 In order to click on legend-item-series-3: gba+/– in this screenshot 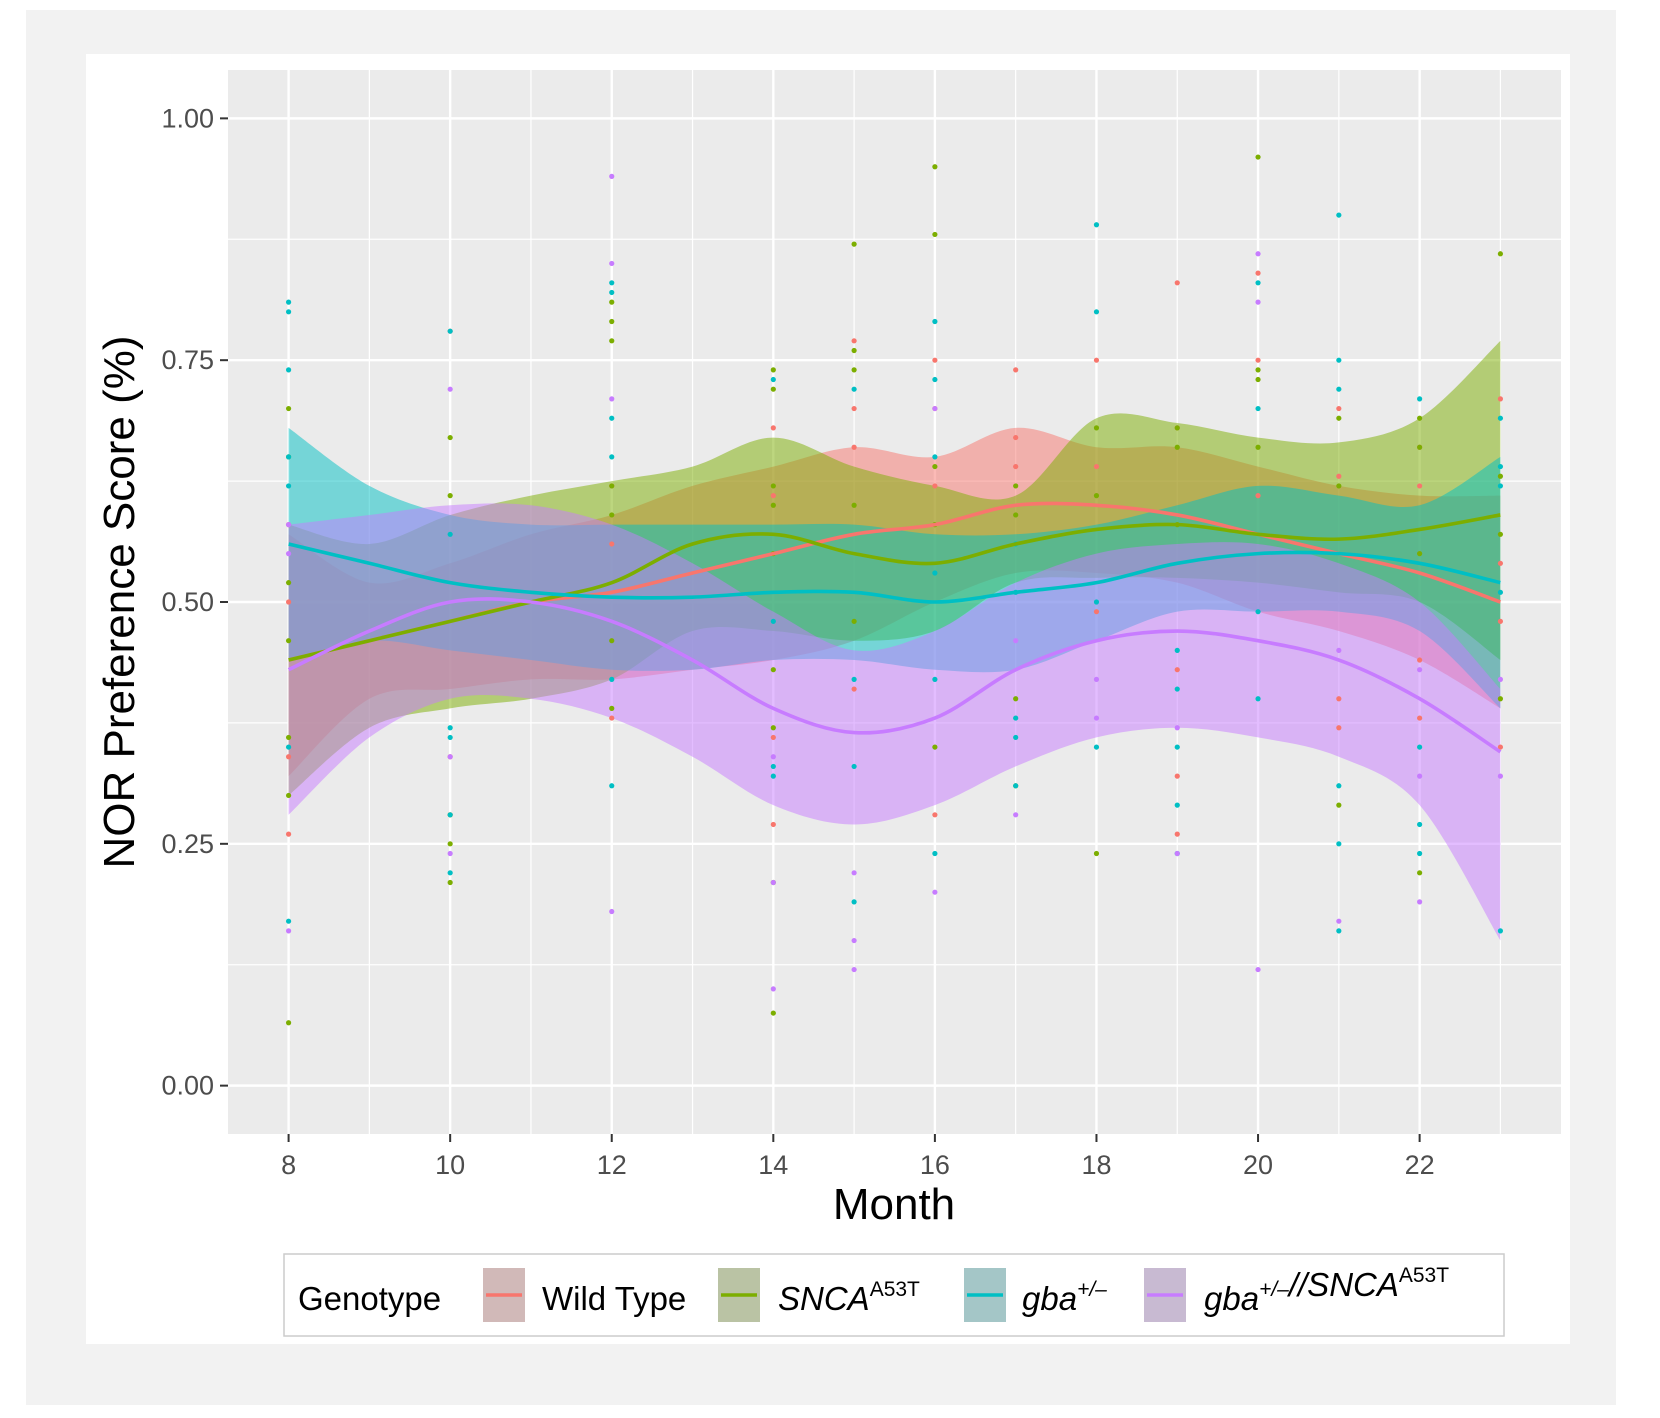, I will do `click(1035, 1295)`.